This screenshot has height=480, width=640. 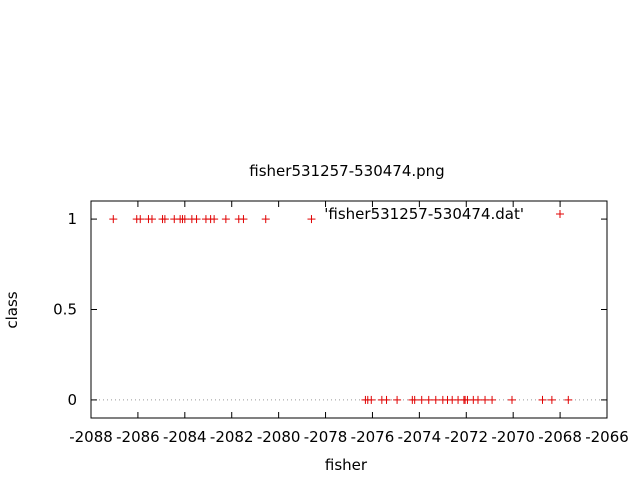 What do you see at coordinates (12, 309) in the screenshot?
I see `y-axis-label: class` at bounding box center [12, 309].